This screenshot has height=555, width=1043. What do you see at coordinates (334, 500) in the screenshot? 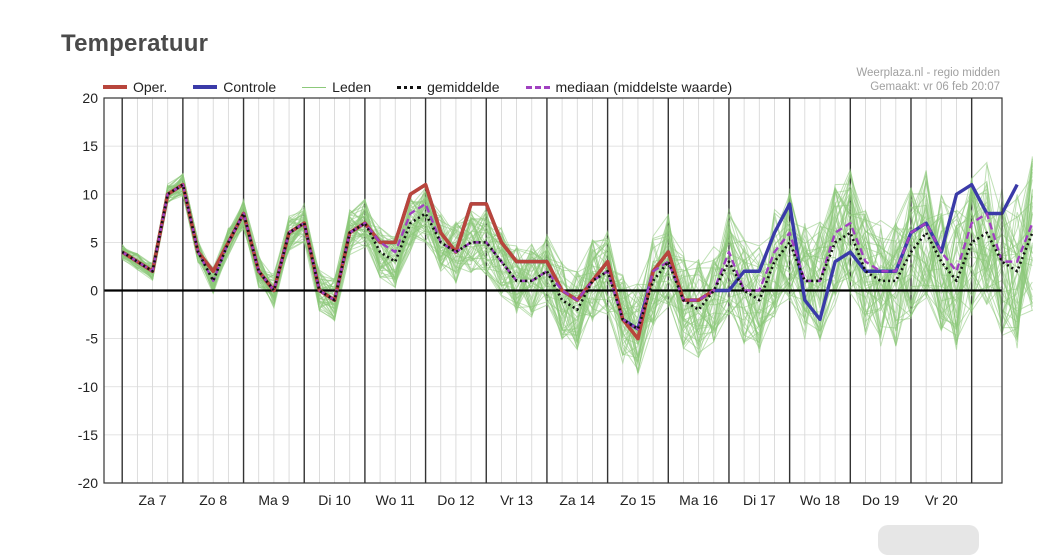
I see `x-day-label: Di 10` at bounding box center [334, 500].